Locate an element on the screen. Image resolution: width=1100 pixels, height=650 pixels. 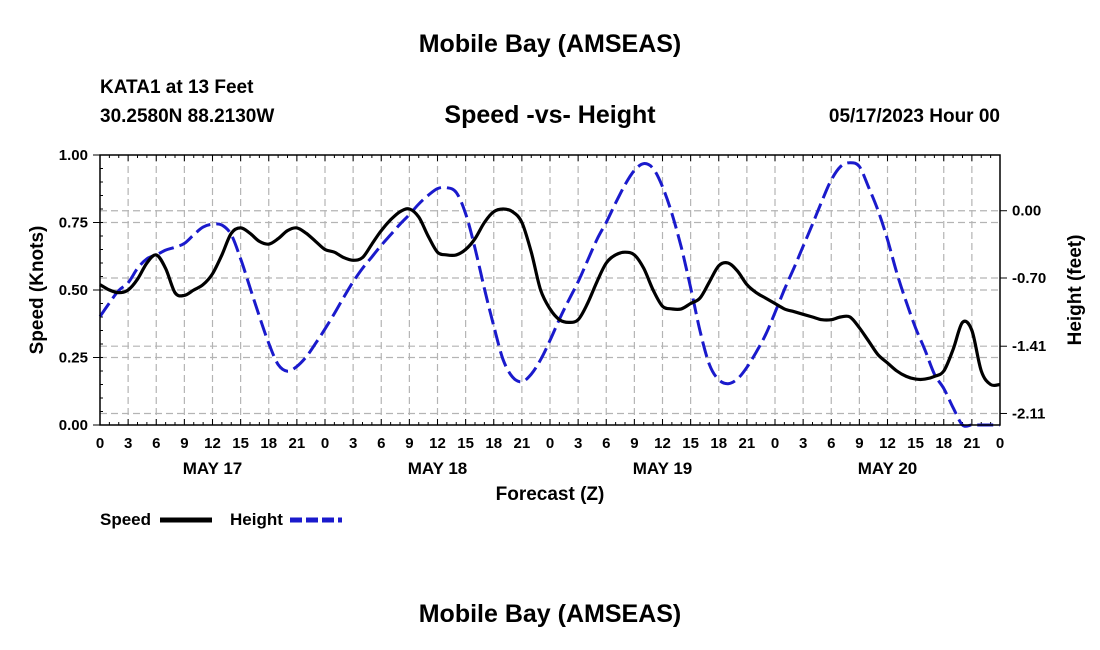
y-tick-label: 0.50 is located at coordinates (73, 290).